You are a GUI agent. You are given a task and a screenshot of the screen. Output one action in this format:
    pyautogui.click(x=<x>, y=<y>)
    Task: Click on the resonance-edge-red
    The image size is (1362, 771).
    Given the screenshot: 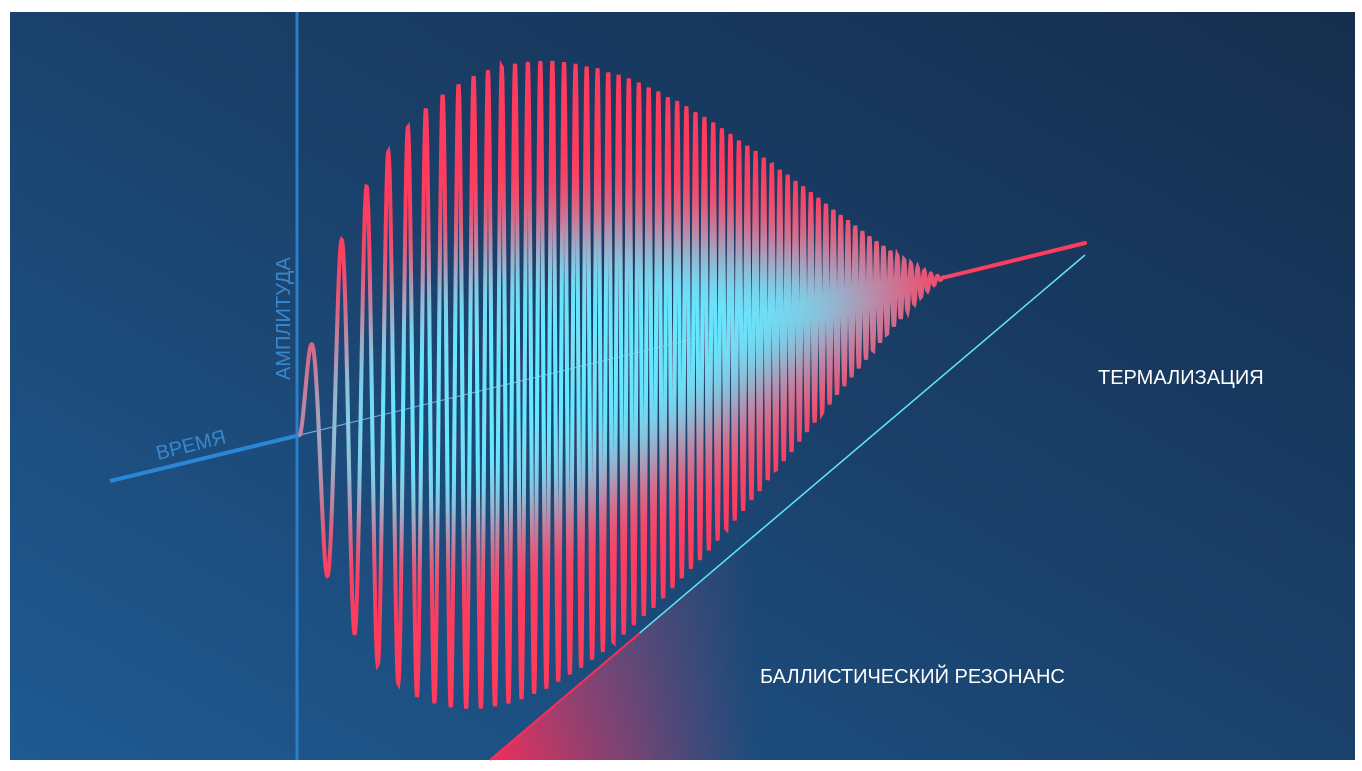 What is the action you would take?
    pyautogui.click(x=565, y=696)
    